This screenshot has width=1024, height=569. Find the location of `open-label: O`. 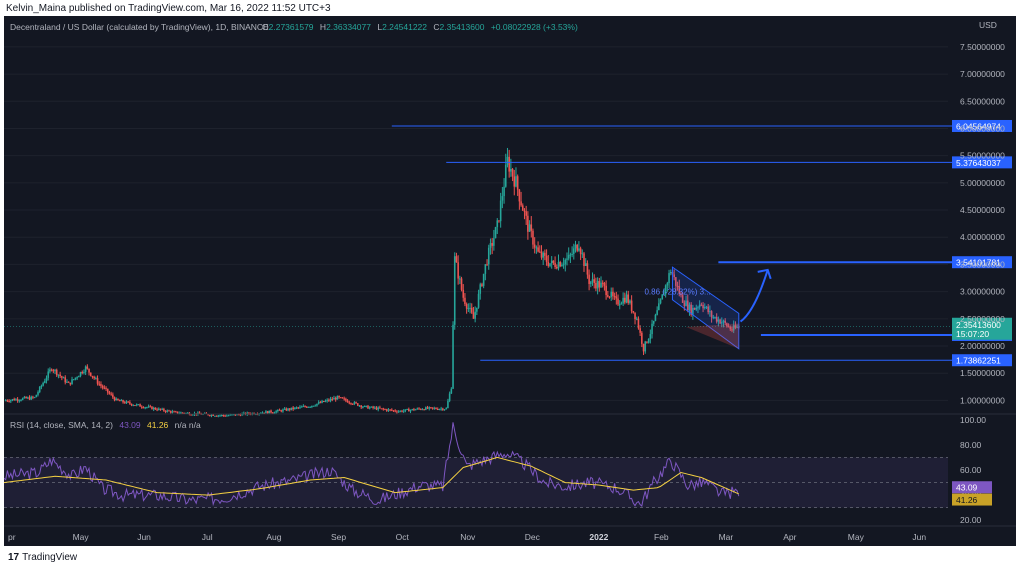

open-label: O is located at coordinates (265, 27).